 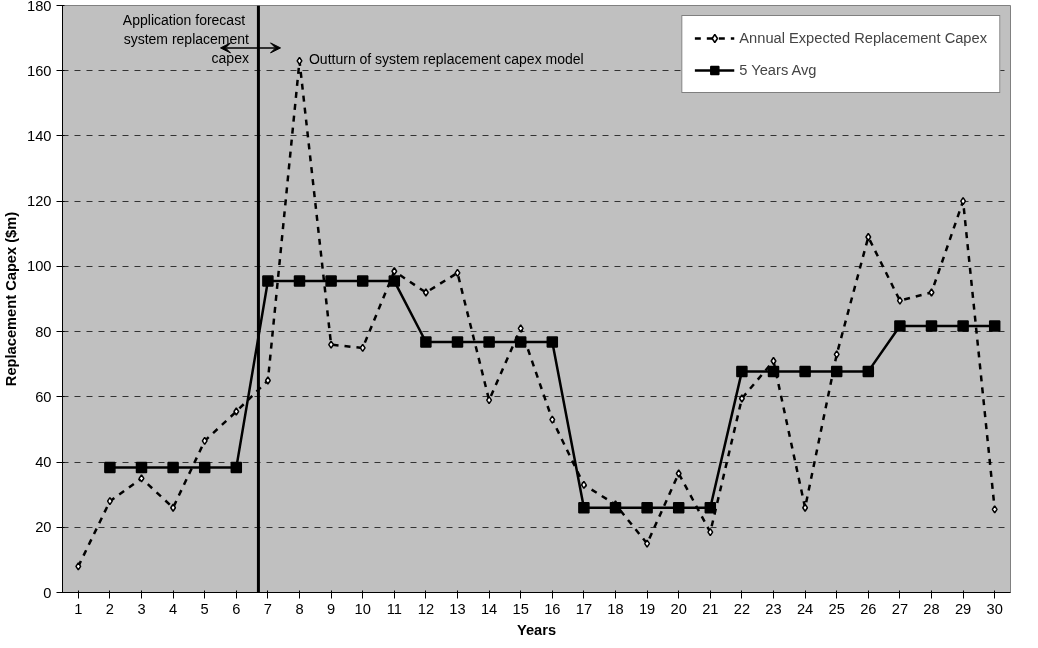 What do you see at coordinates (868, 608) in the screenshot?
I see `x-tick-label: 26` at bounding box center [868, 608].